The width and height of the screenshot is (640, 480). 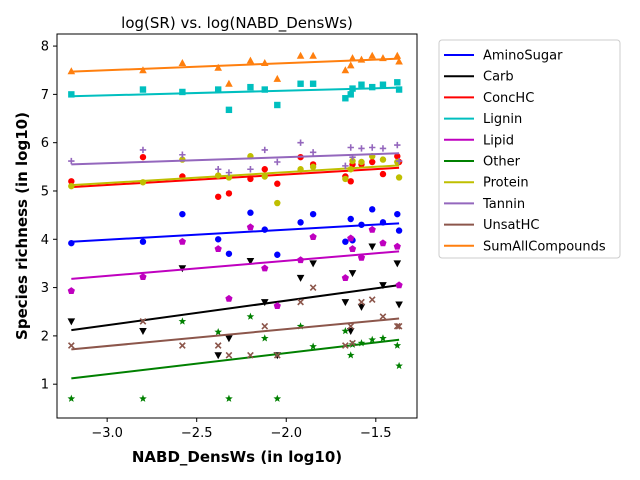 I want to click on fit-line-protein, so click(x=235, y=175).